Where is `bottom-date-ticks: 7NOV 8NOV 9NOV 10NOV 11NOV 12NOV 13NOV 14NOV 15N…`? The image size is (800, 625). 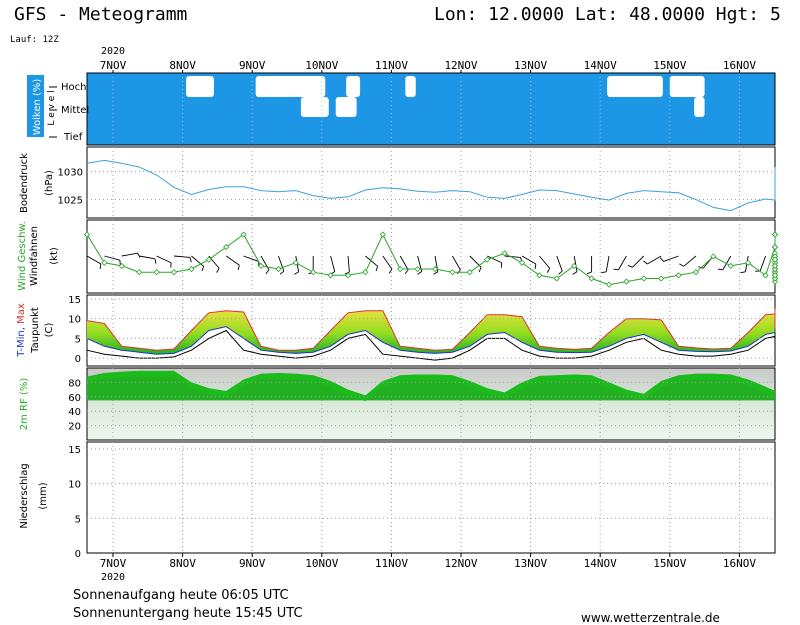 bottom-date-ticks: 7NOV 8NOV 9NOV 10NOV 11NOV 12NOV 13NOV 14NOV 15N… is located at coordinates (428, 561).